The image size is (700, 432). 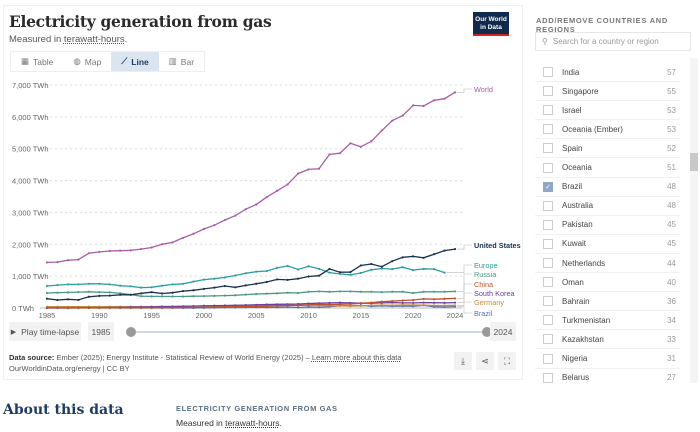 What do you see at coordinates (607, 263) in the screenshot?
I see `country-item: Netherlands 44` at bounding box center [607, 263].